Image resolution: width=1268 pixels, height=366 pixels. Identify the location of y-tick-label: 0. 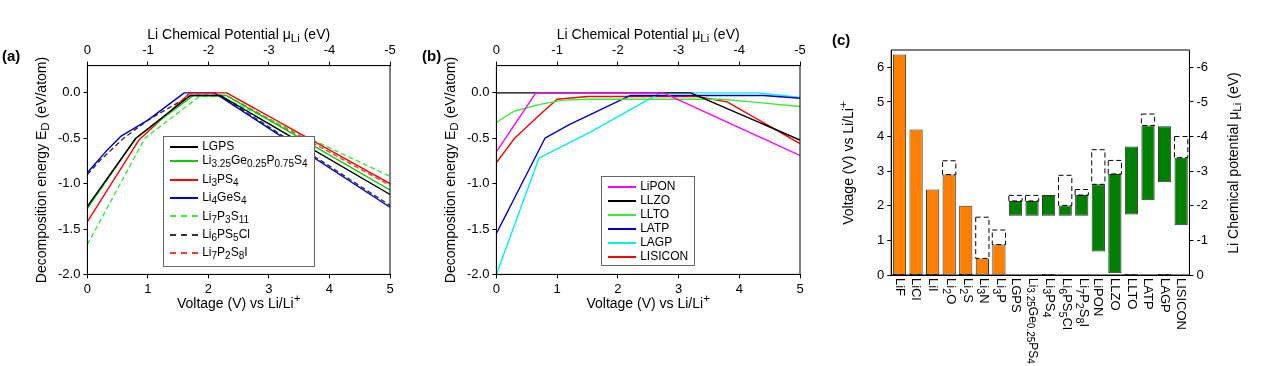
(881, 274).